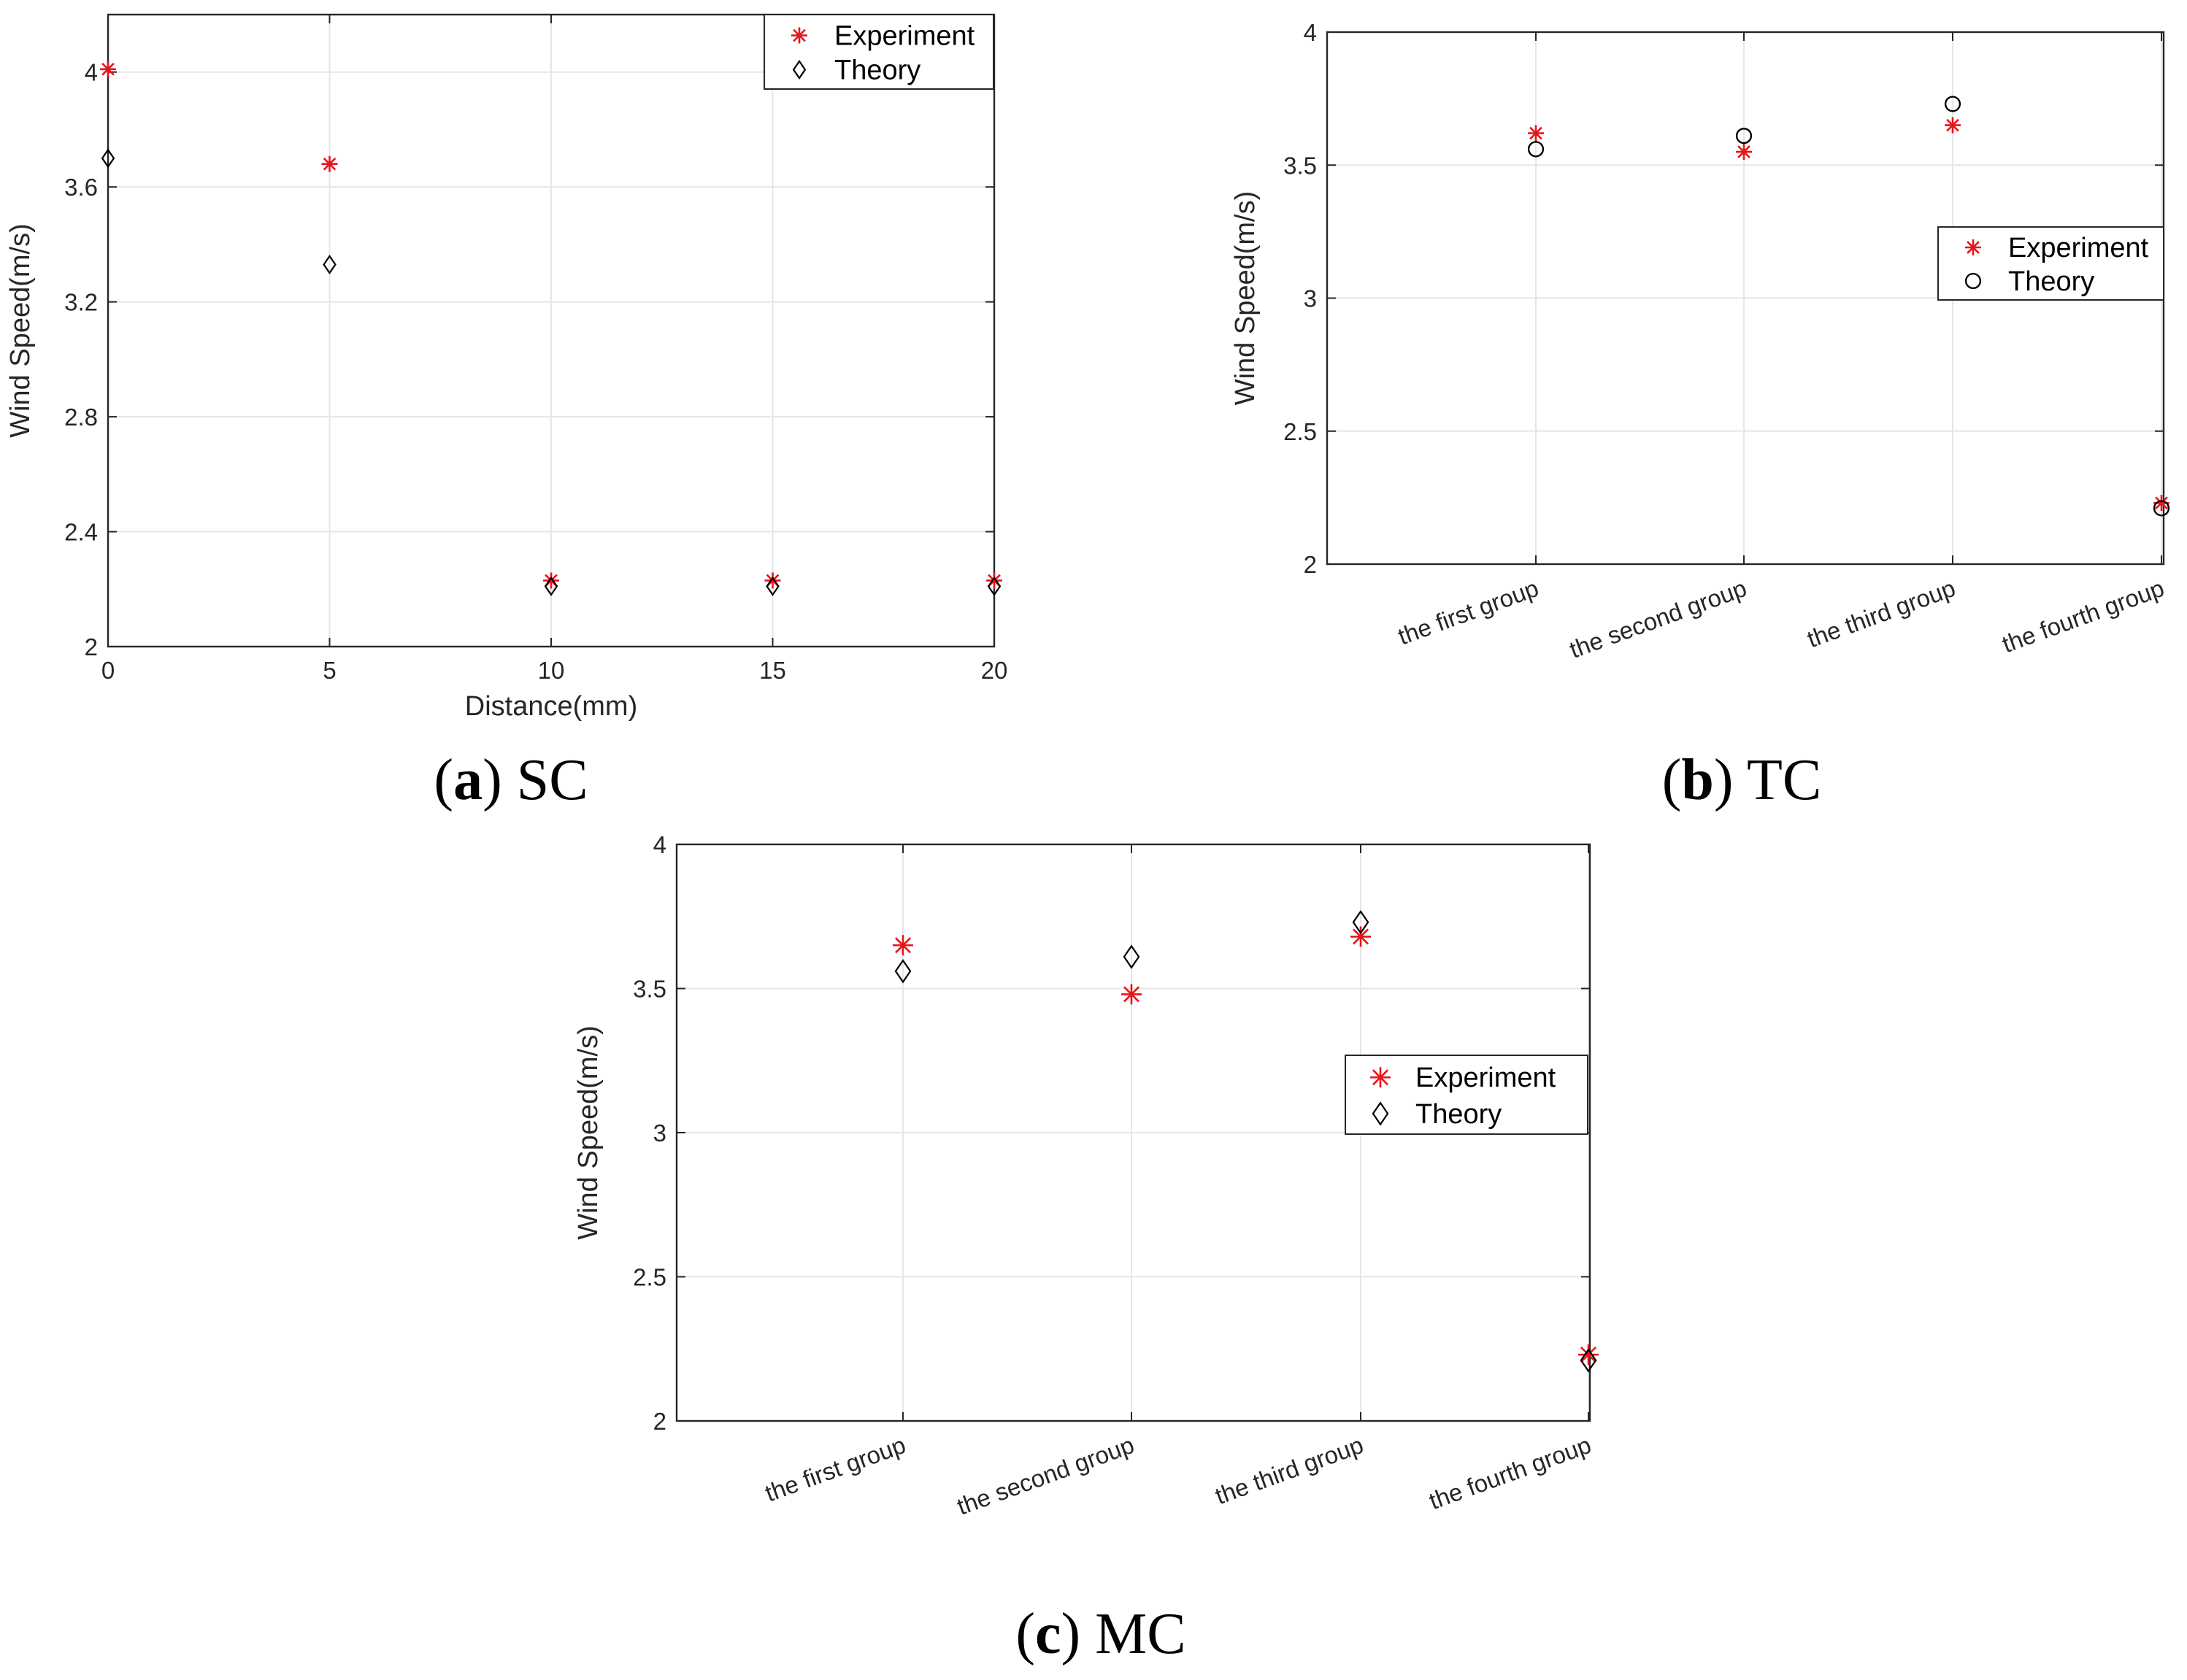 The height and width of the screenshot is (1680, 2187). What do you see at coordinates (500, 780) in the screenshot?
I see `caption-paren: )` at bounding box center [500, 780].